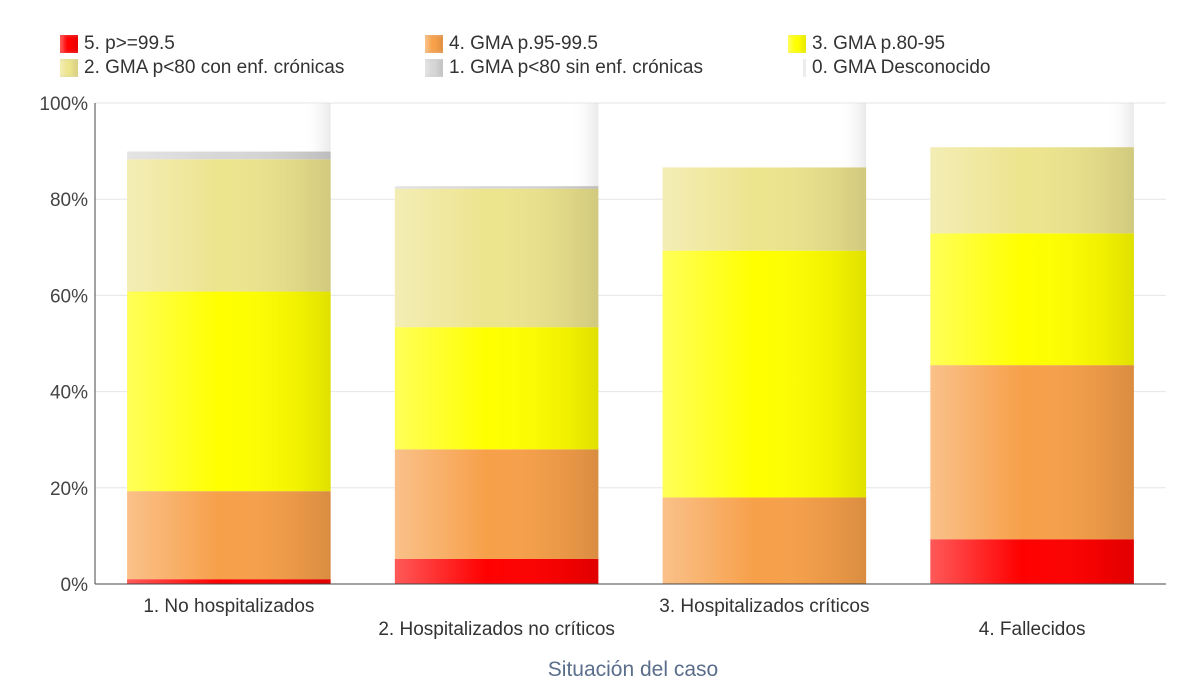 The height and width of the screenshot is (681, 1177). I want to click on y-tick-labels: 0% 20% 40% 60% 80% 100%, so click(63, 345).